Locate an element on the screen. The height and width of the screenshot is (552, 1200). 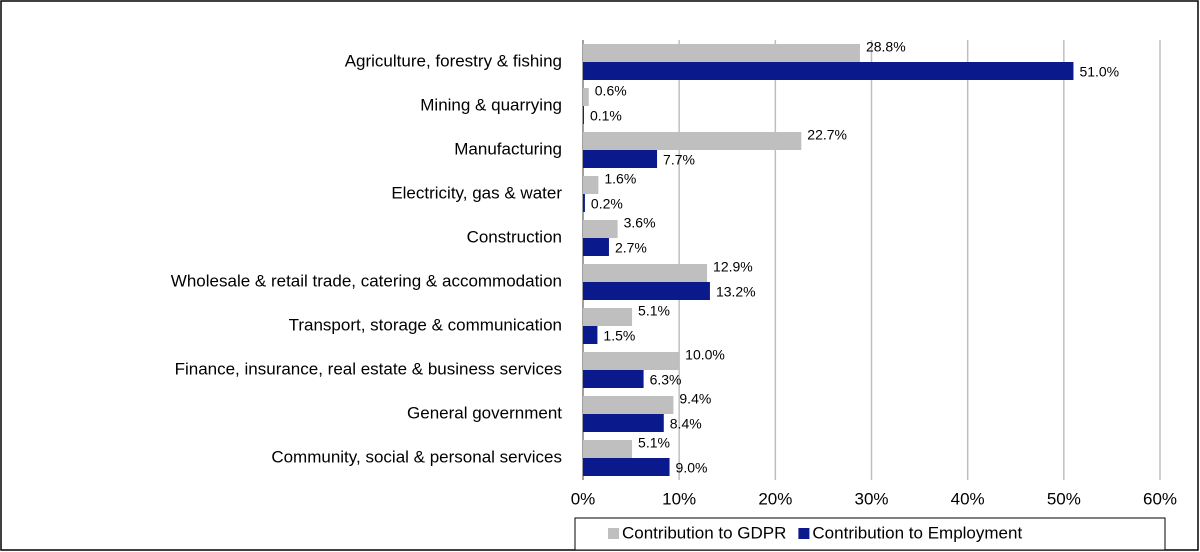
x-tick-label: 20% is located at coordinates (775, 498).